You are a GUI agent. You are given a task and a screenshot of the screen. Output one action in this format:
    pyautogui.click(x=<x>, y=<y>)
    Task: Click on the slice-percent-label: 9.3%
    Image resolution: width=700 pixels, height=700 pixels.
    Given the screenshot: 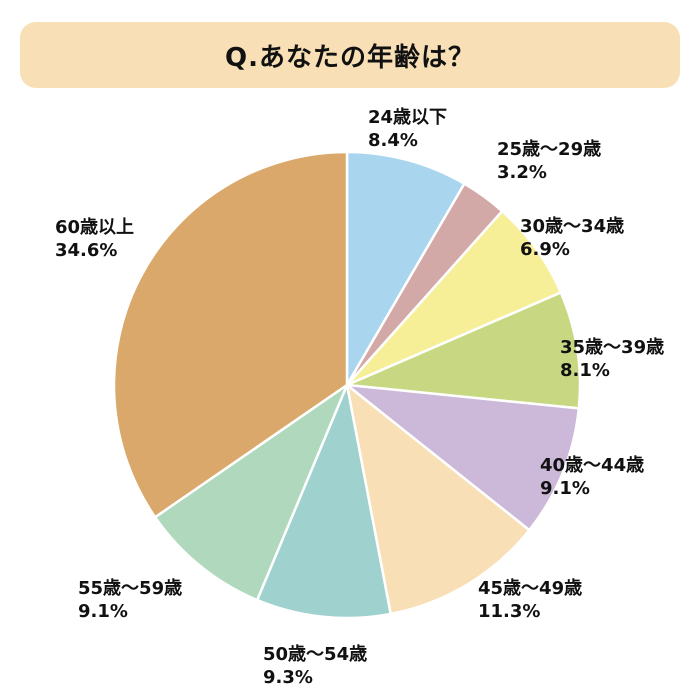 What is the action you would take?
    pyautogui.click(x=288, y=677)
    